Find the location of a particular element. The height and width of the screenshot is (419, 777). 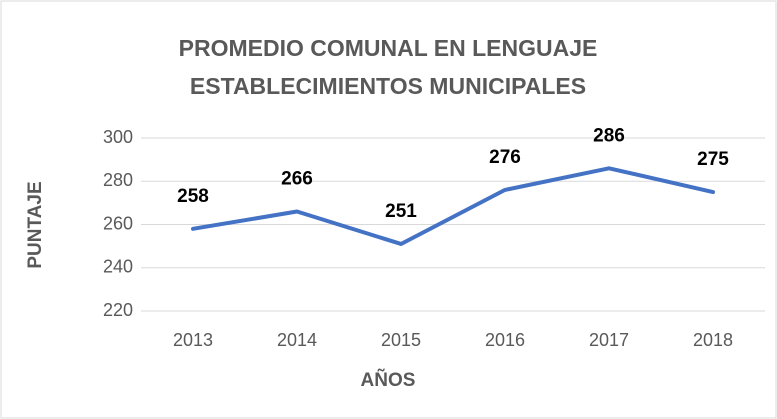

y-tick-label: 260 is located at coordinates (118, 223).